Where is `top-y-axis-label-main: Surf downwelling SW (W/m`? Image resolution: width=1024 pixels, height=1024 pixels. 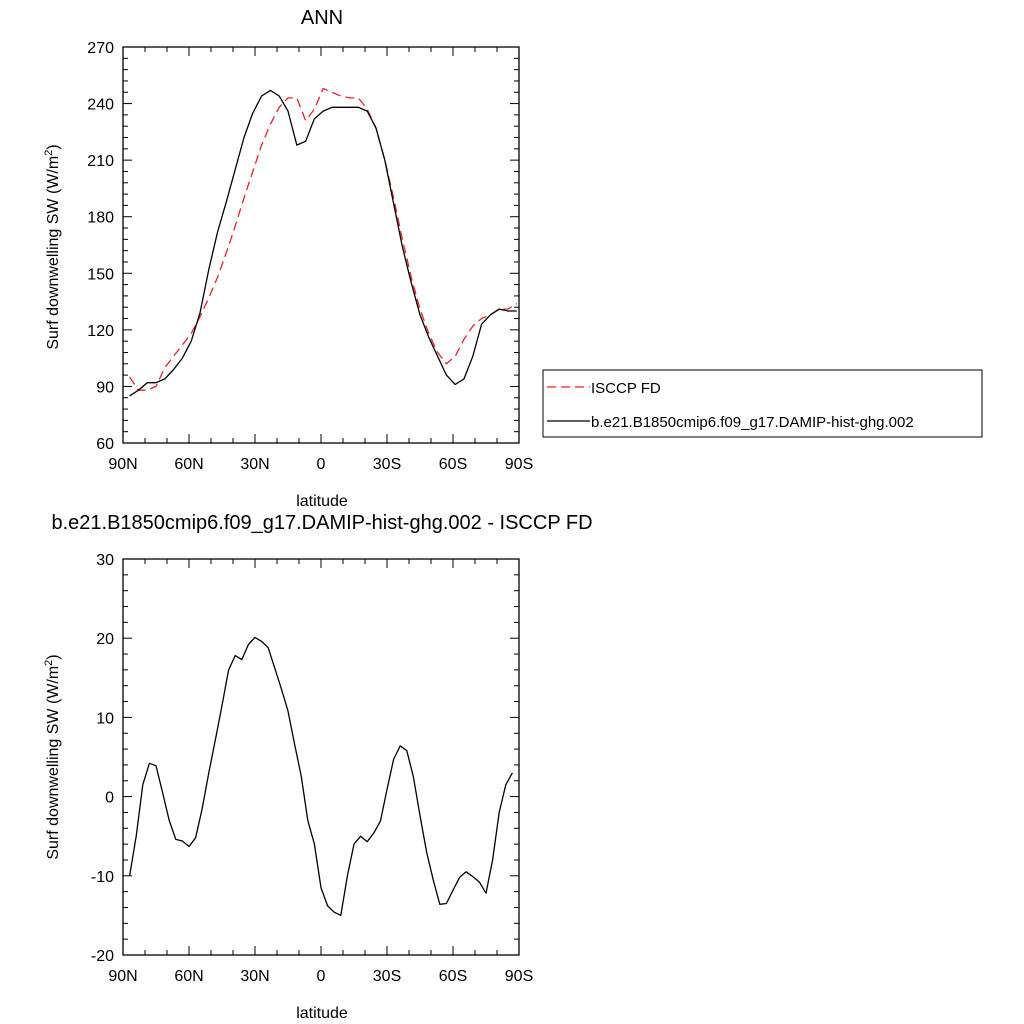 top-y-axis-label-main: Surf downwelling SW (W/m is located at coordinates (53, 253).